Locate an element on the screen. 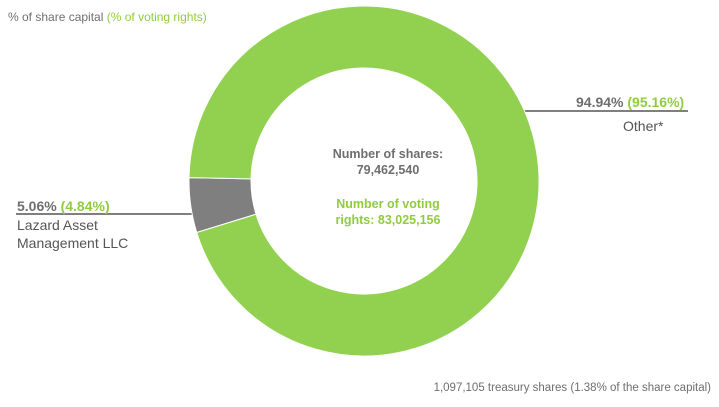 The image size is (719, 407). lazard-value-label: 5.06% (4.84%) is located at coordinates (63, 206).